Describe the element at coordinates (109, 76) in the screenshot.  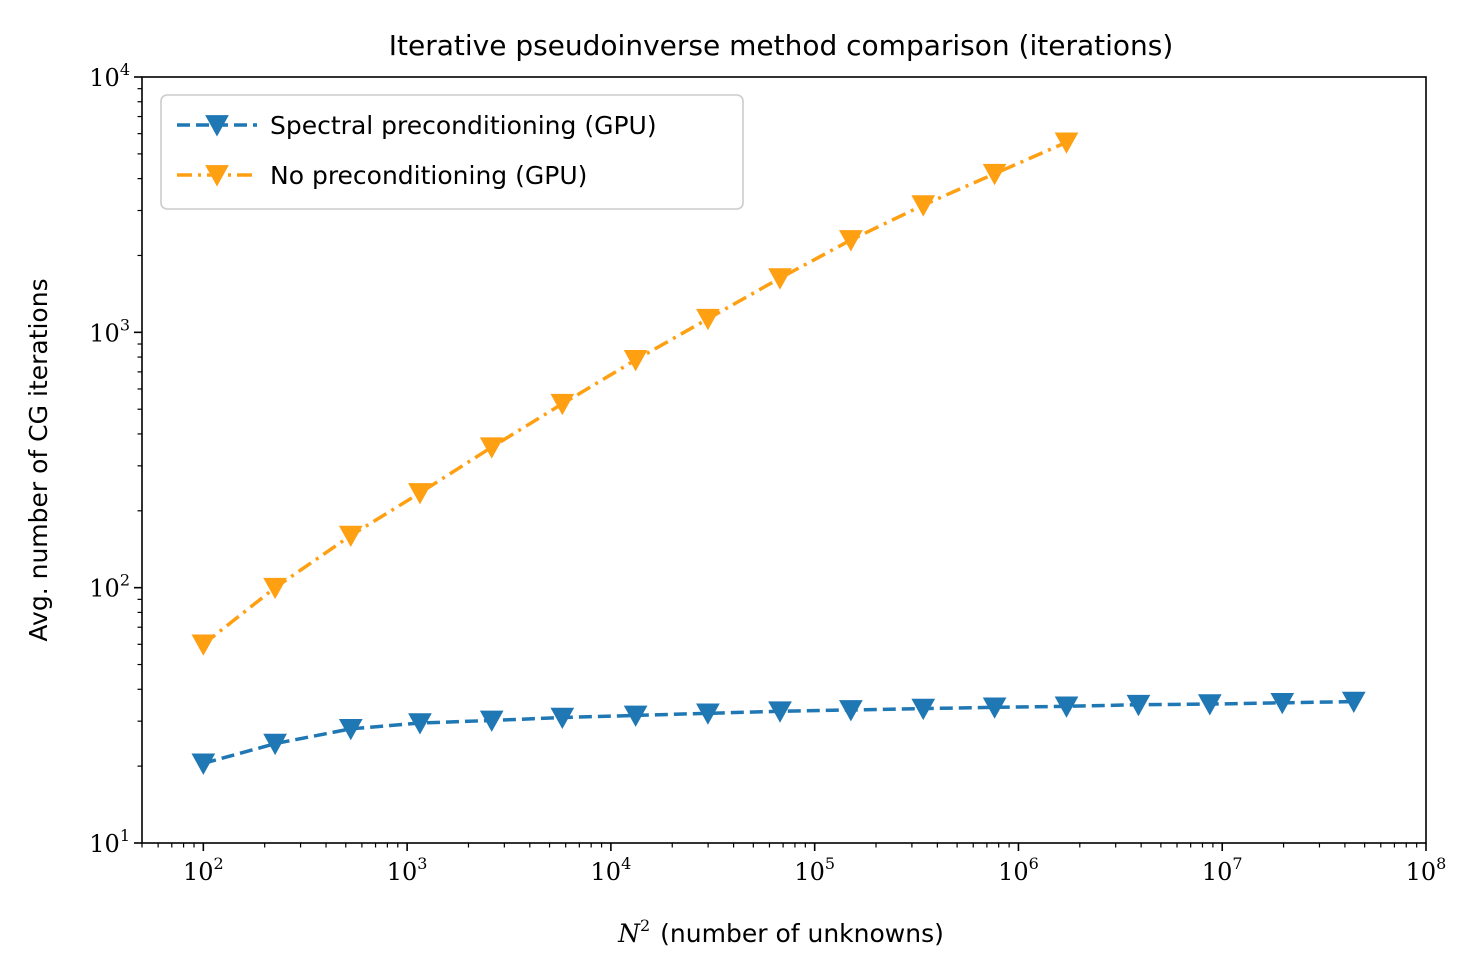
I see `y-tick-label: 10⁴` at that location.